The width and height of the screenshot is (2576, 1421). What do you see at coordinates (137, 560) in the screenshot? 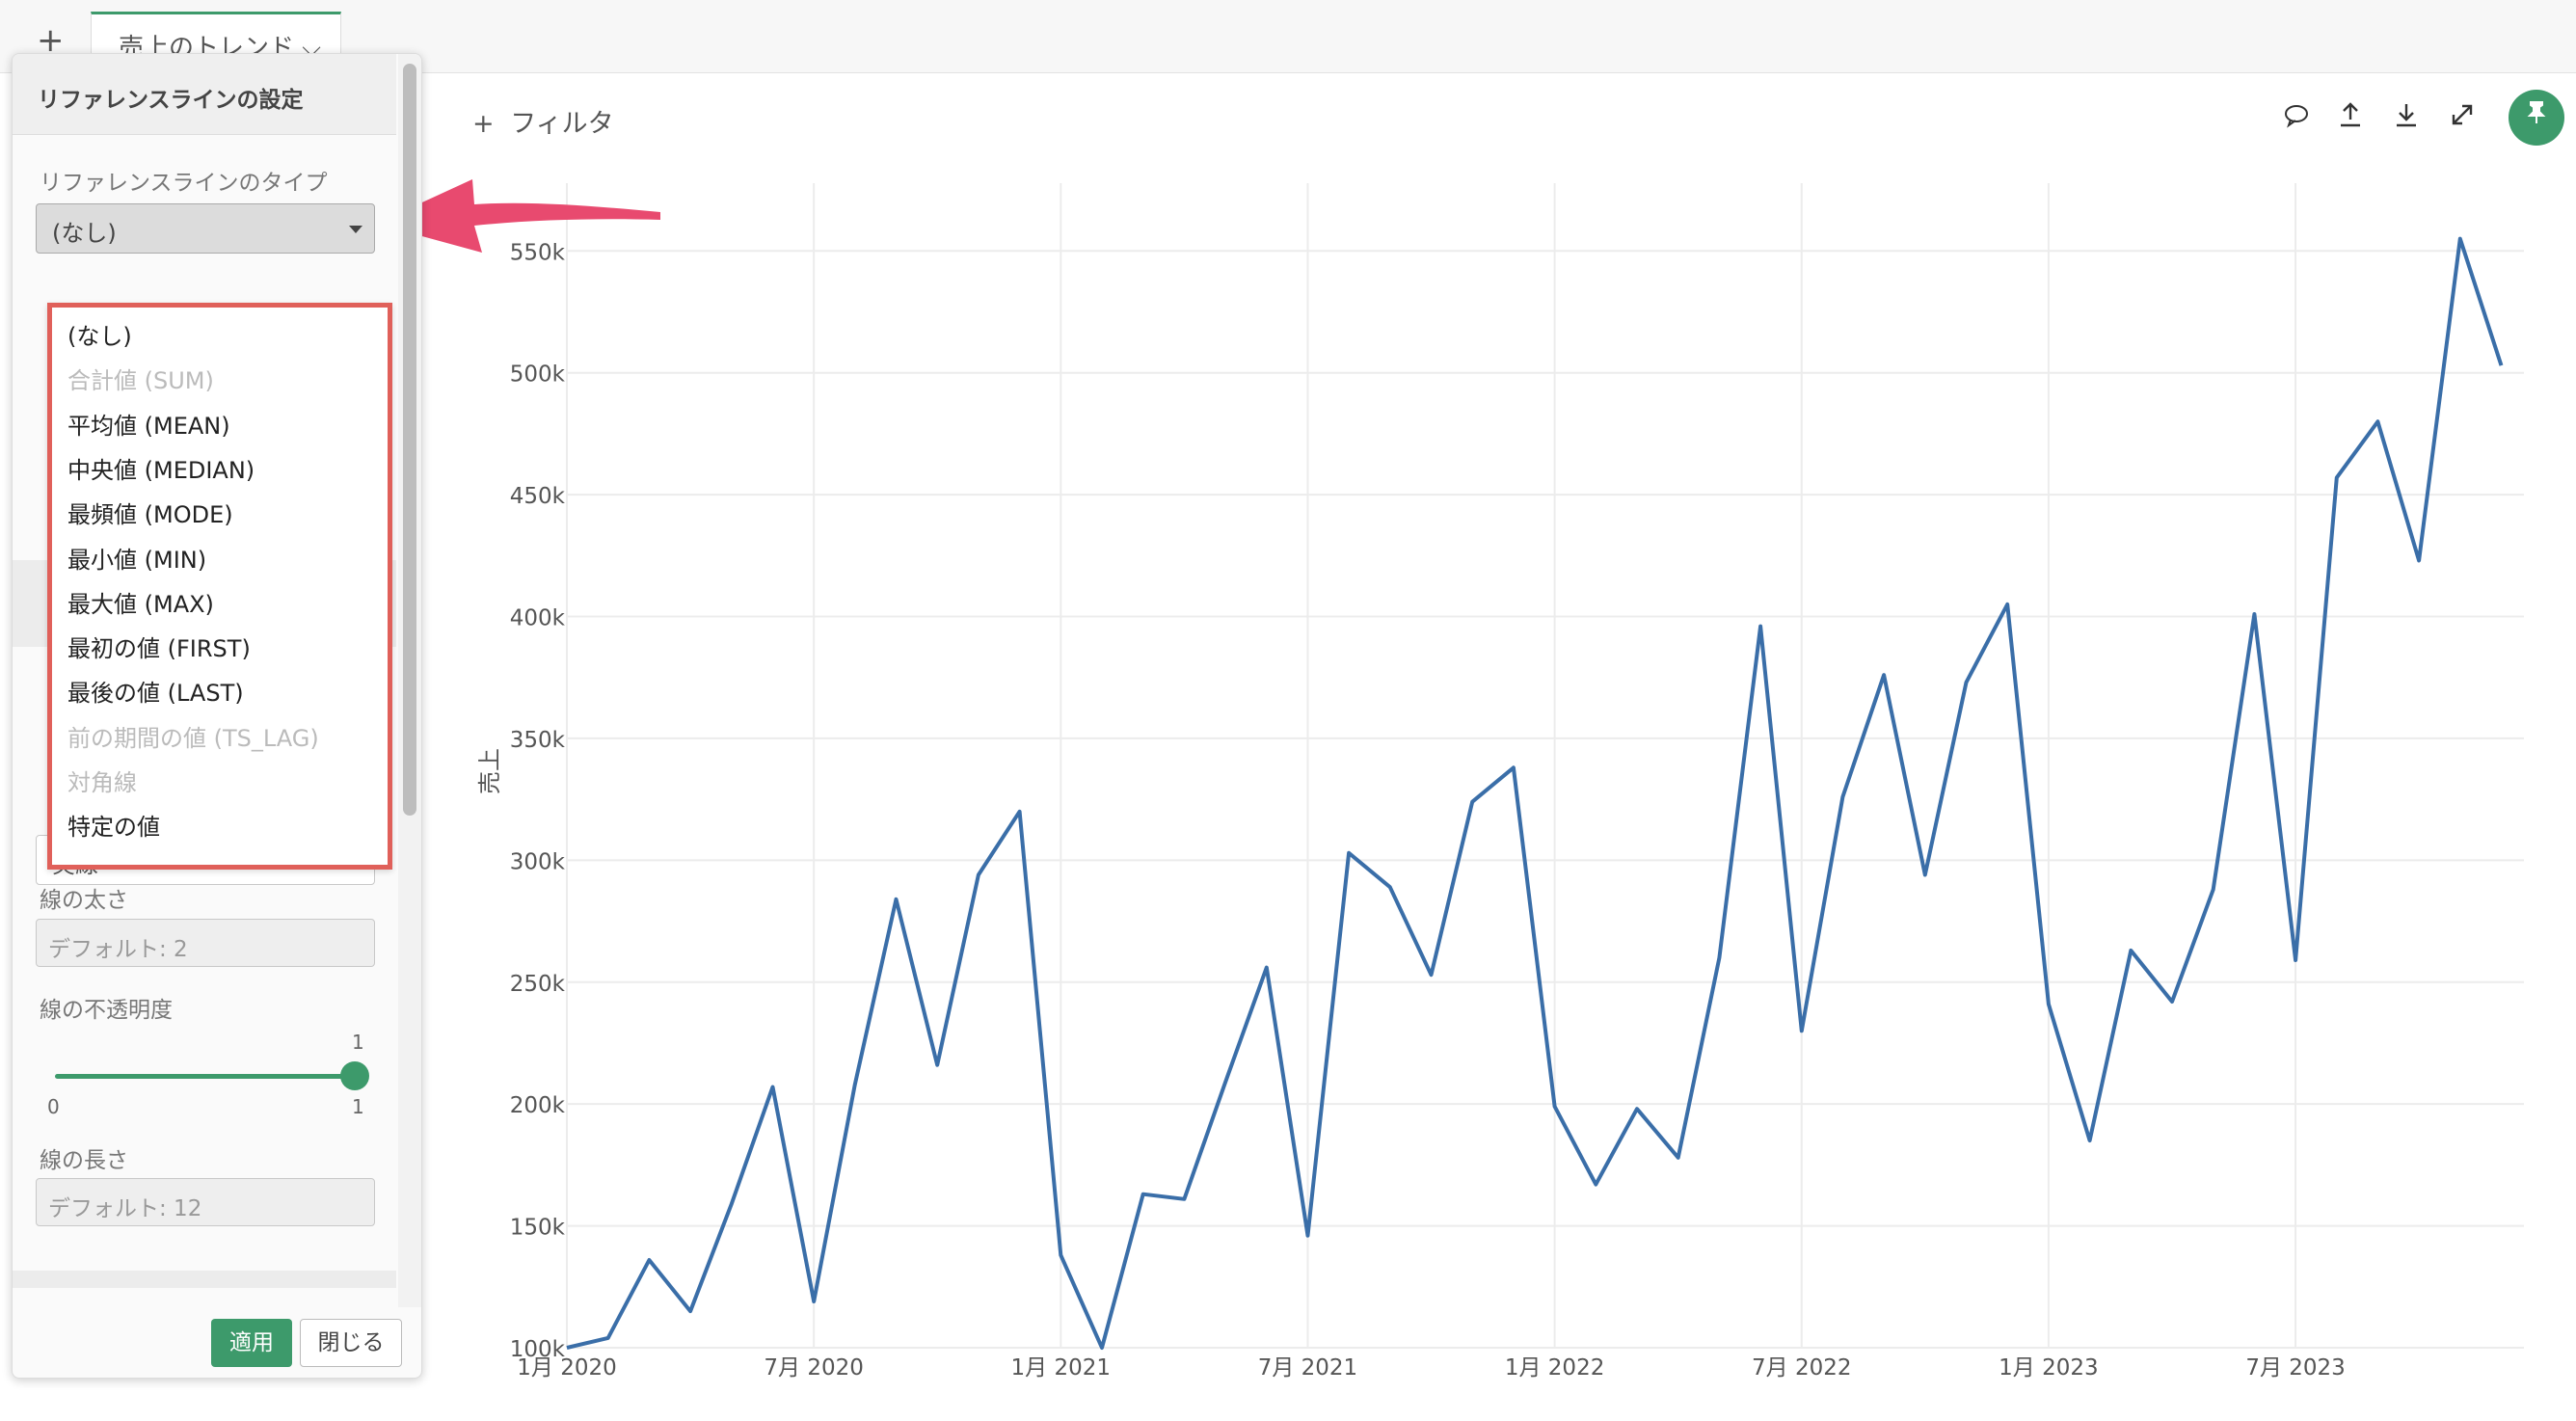
I see `dropdown-option: 最小値 (MIN)` at bounding box center [137, 560].